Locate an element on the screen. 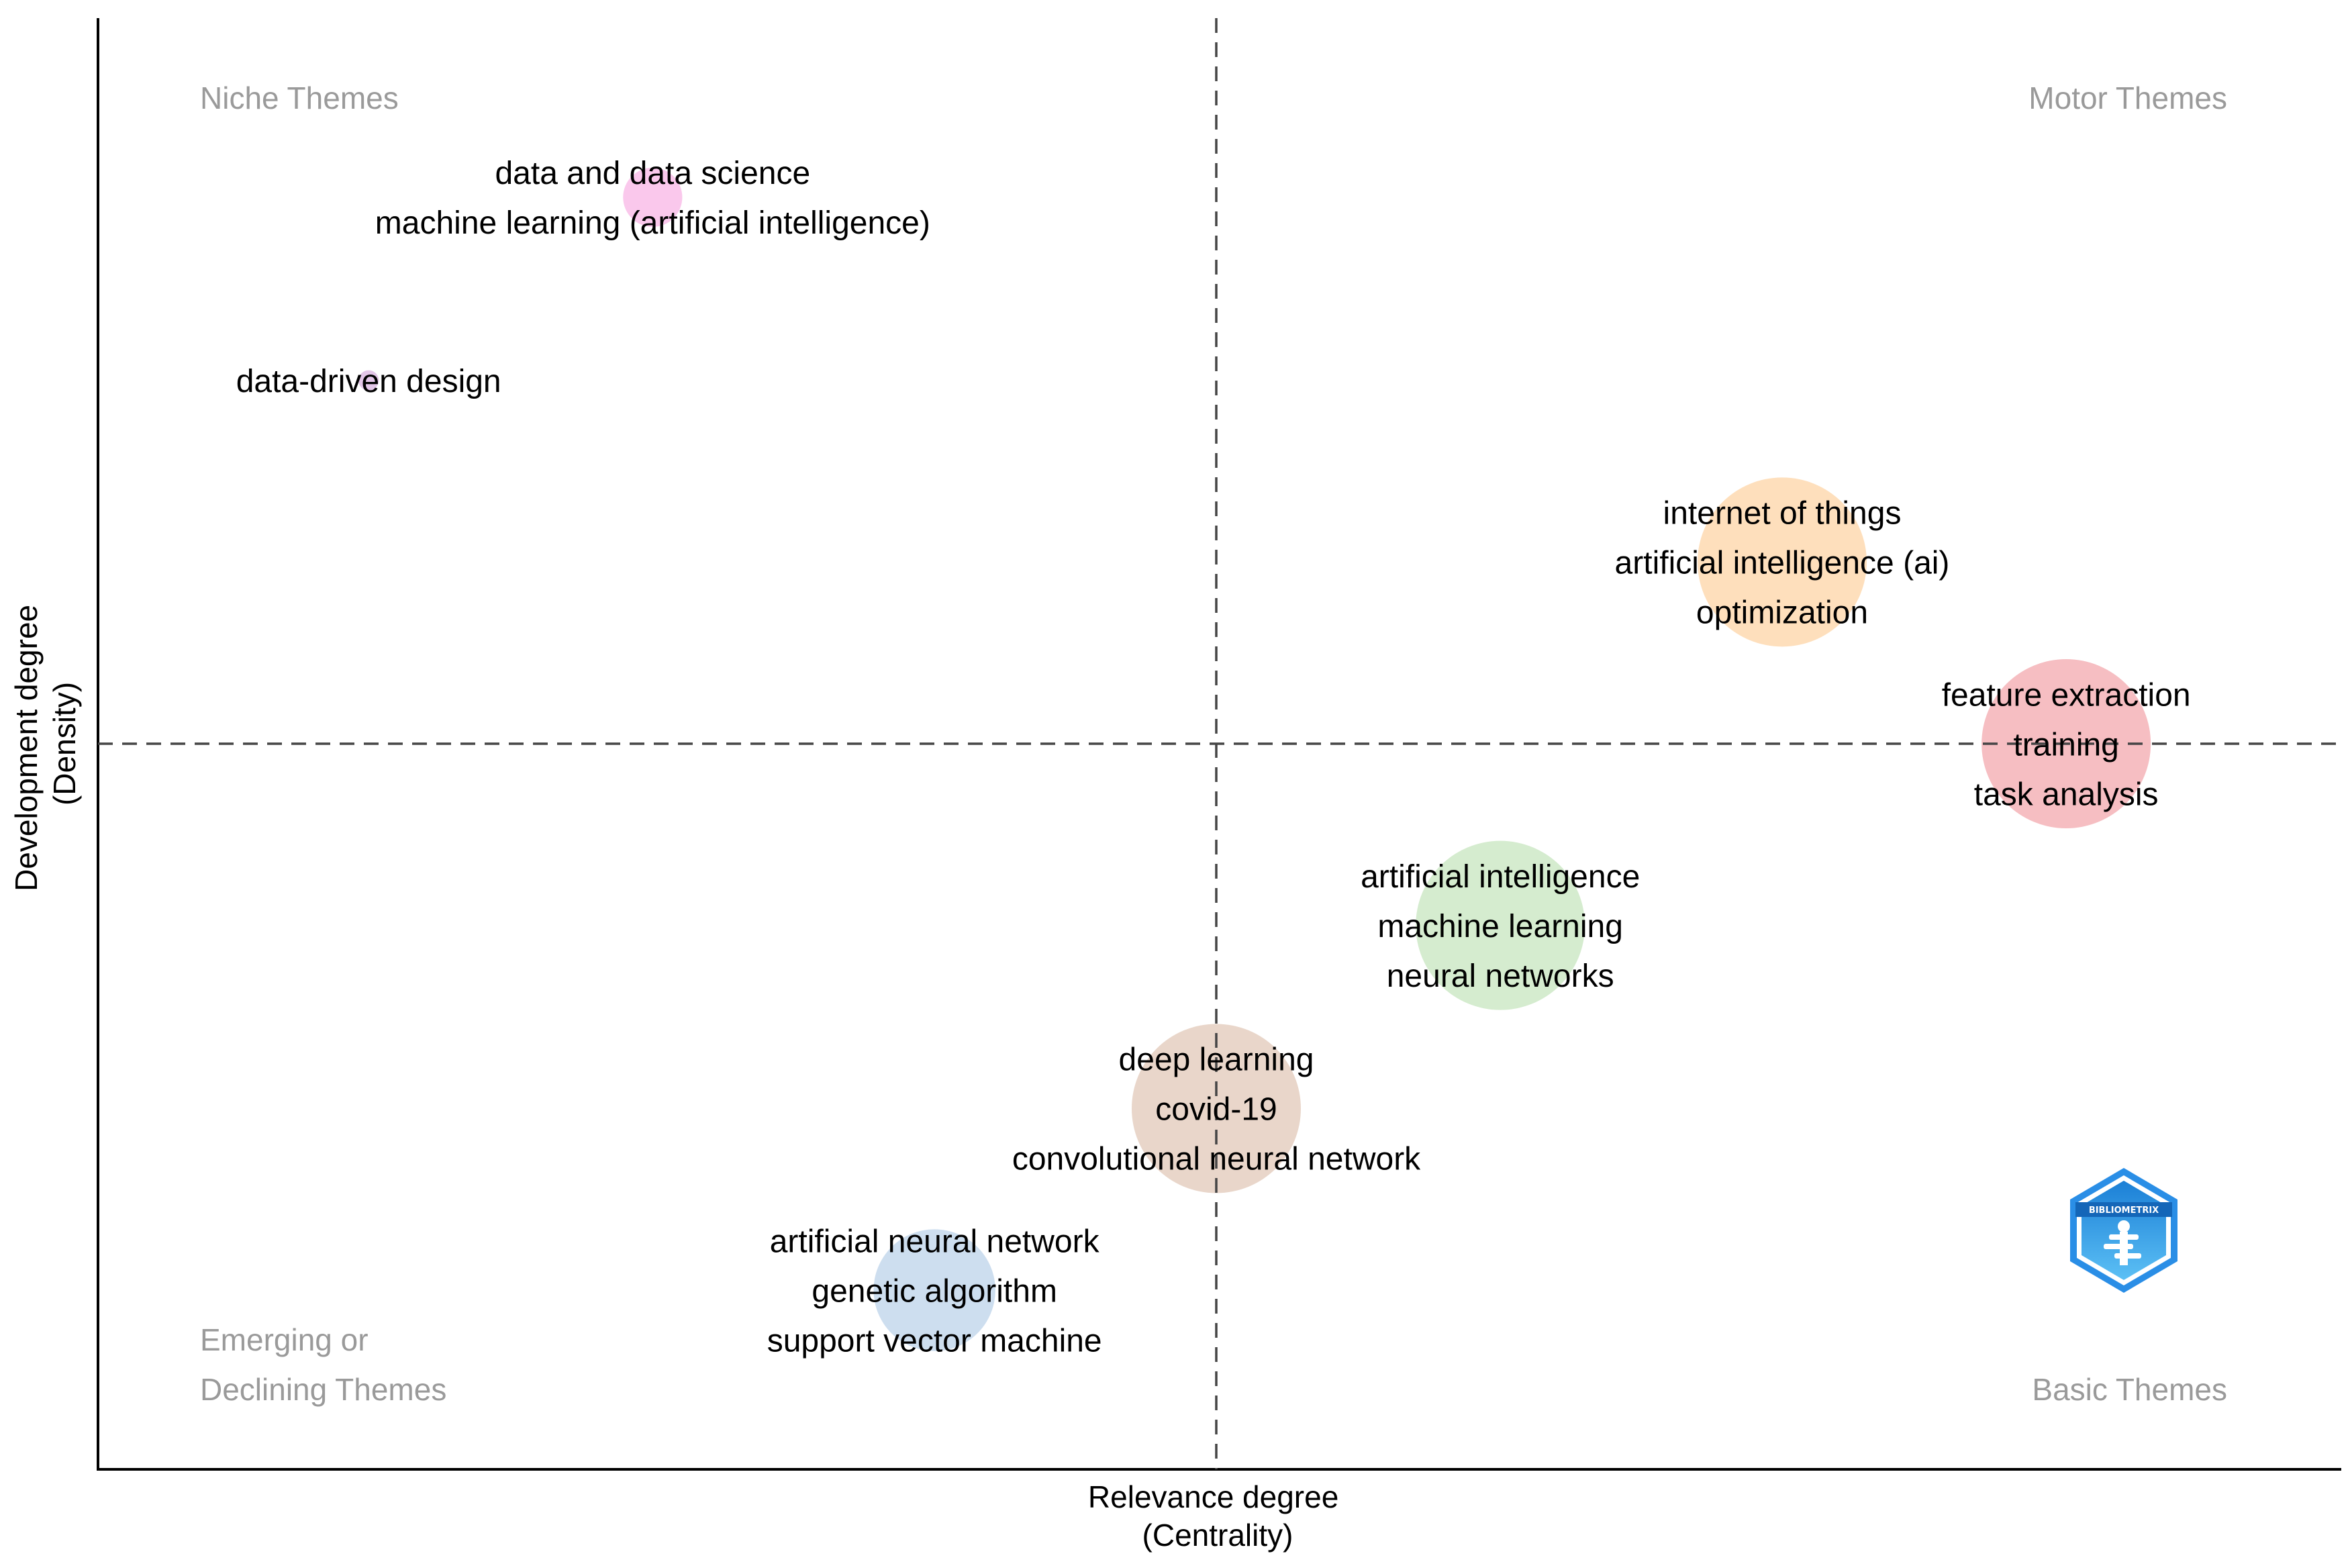 The height and width of the screenshot is (1568, 2350). cluster-ai-bubble is located at coordinates (1500, 925).